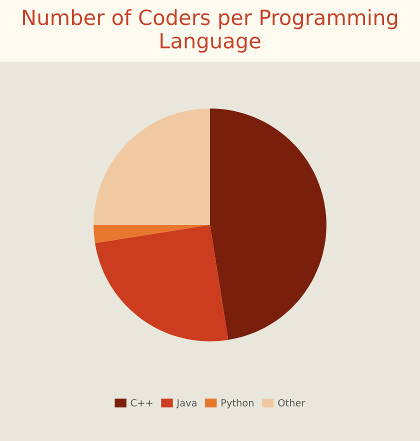 This screenshot has height=441, width=420. I want to click on legend-label: Other, so click(292, 402).